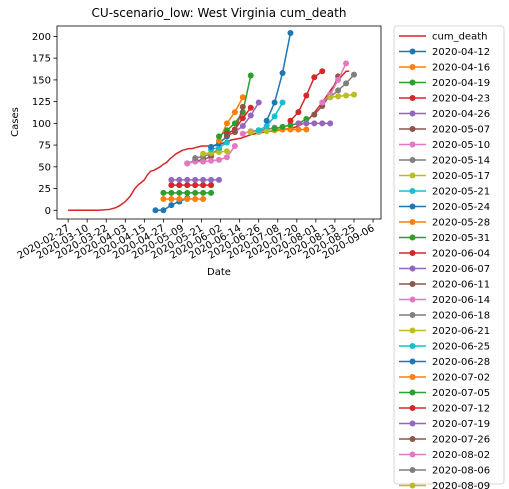 The width and height of the screenshot is (509, 489). I want to click on legend-entry: 2020-05-07, so click(444, 130).